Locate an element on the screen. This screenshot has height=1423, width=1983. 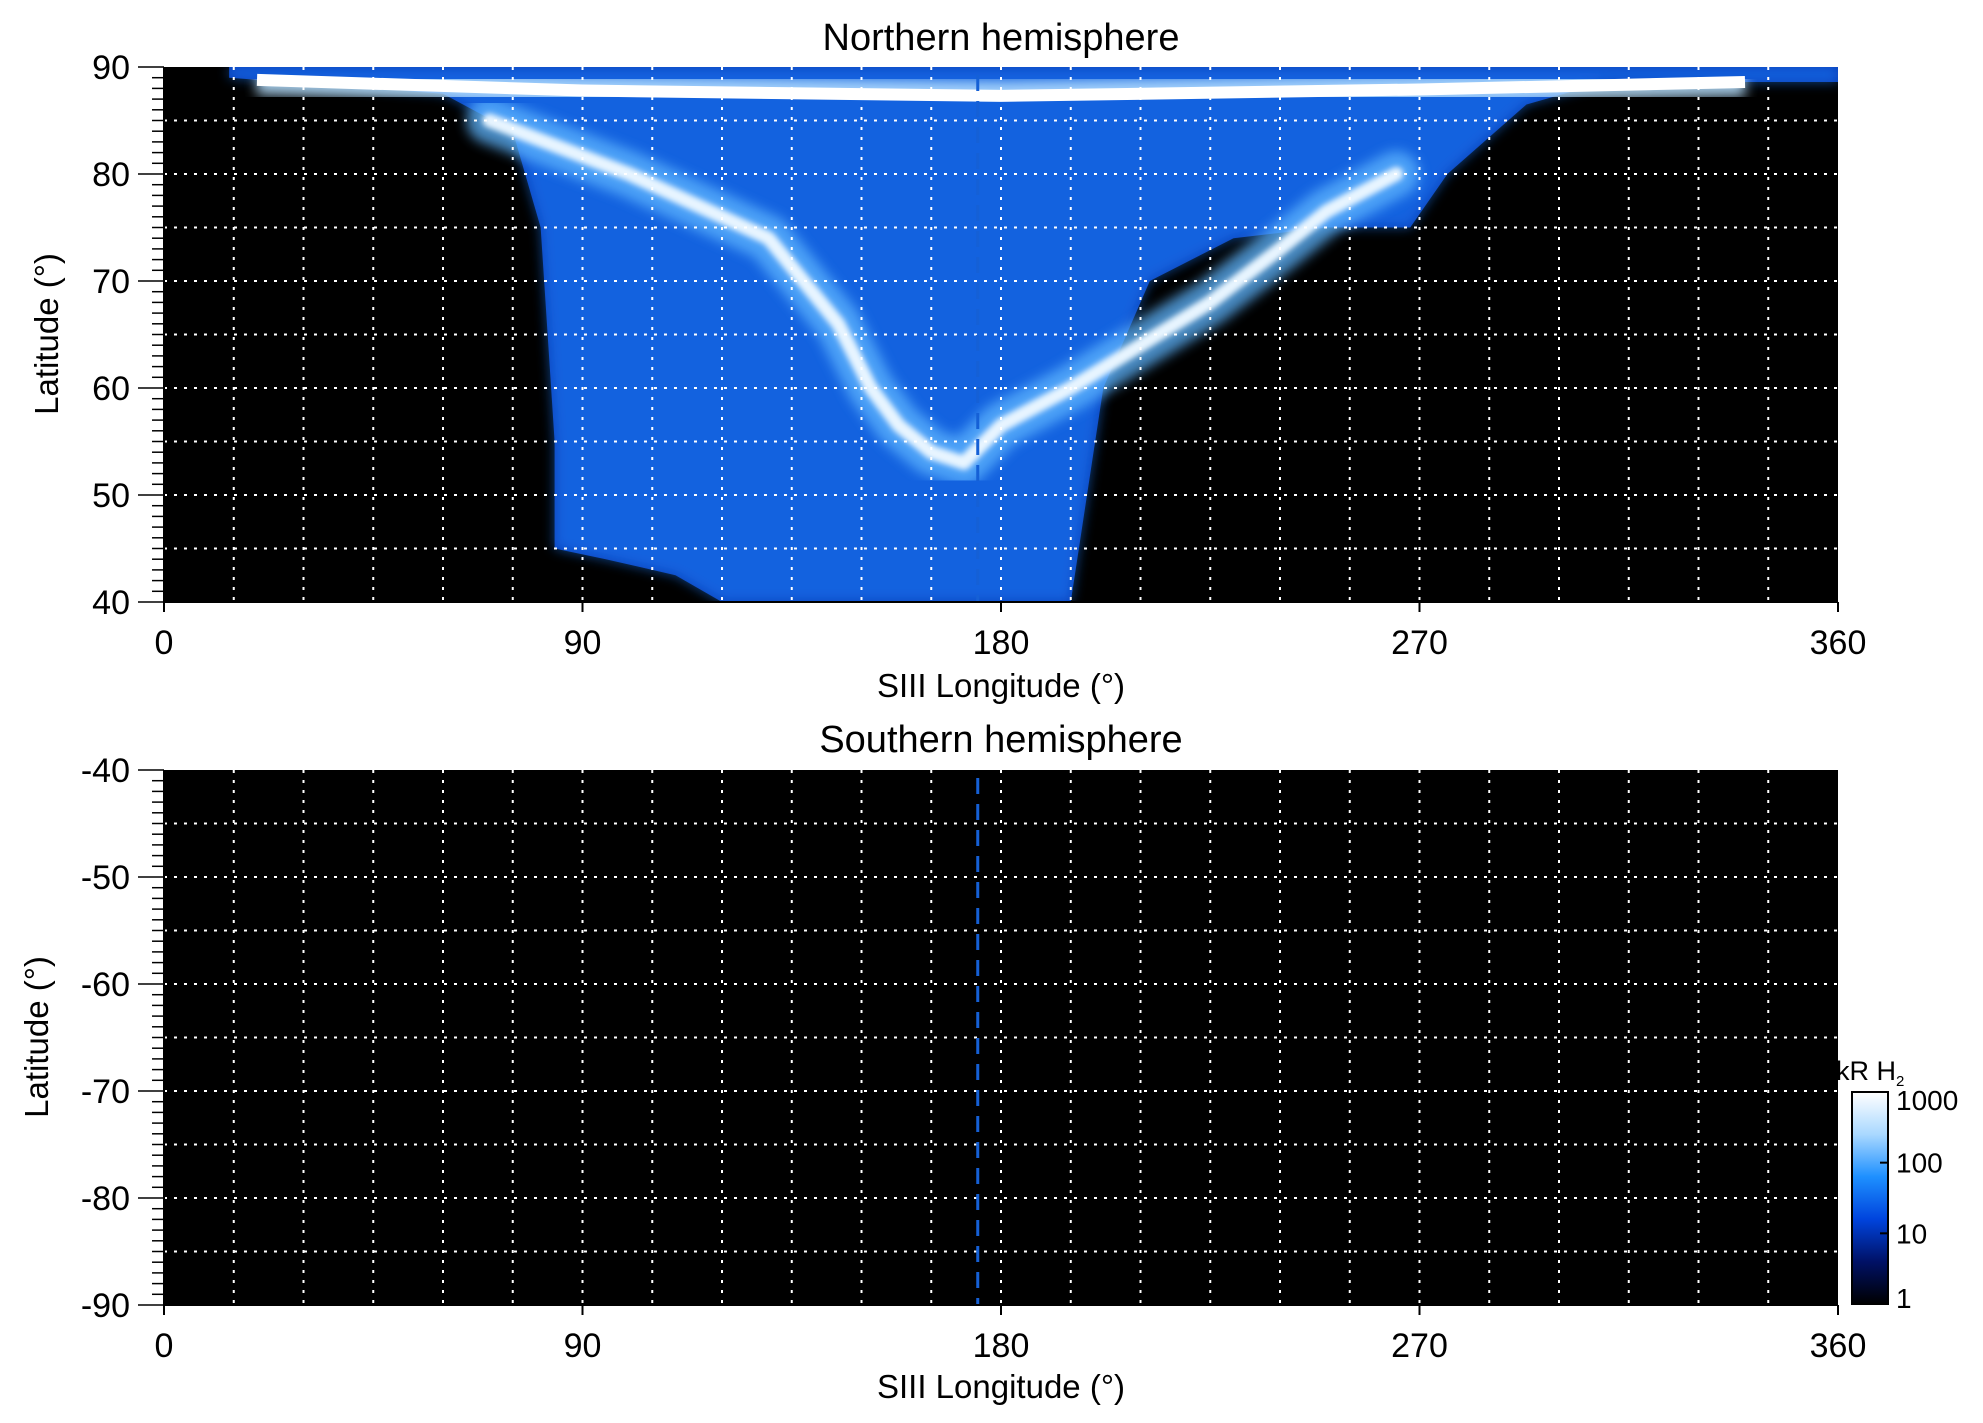
y-tick-label: -80 is located at coordinates (105, 1199).